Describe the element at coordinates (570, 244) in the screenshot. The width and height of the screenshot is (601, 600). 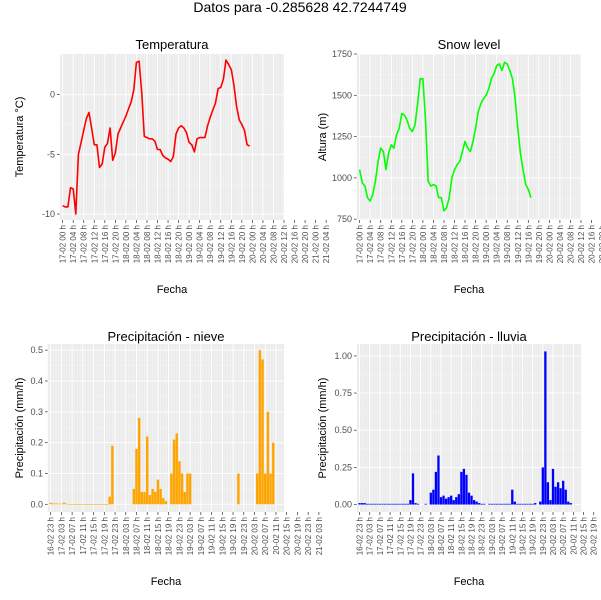
I see `x-tick-label: 20-02 08 h` at that location.